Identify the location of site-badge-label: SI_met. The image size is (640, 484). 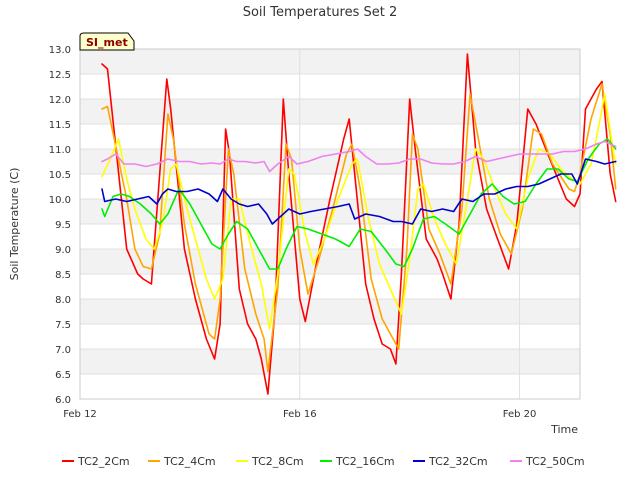
(107, 42).